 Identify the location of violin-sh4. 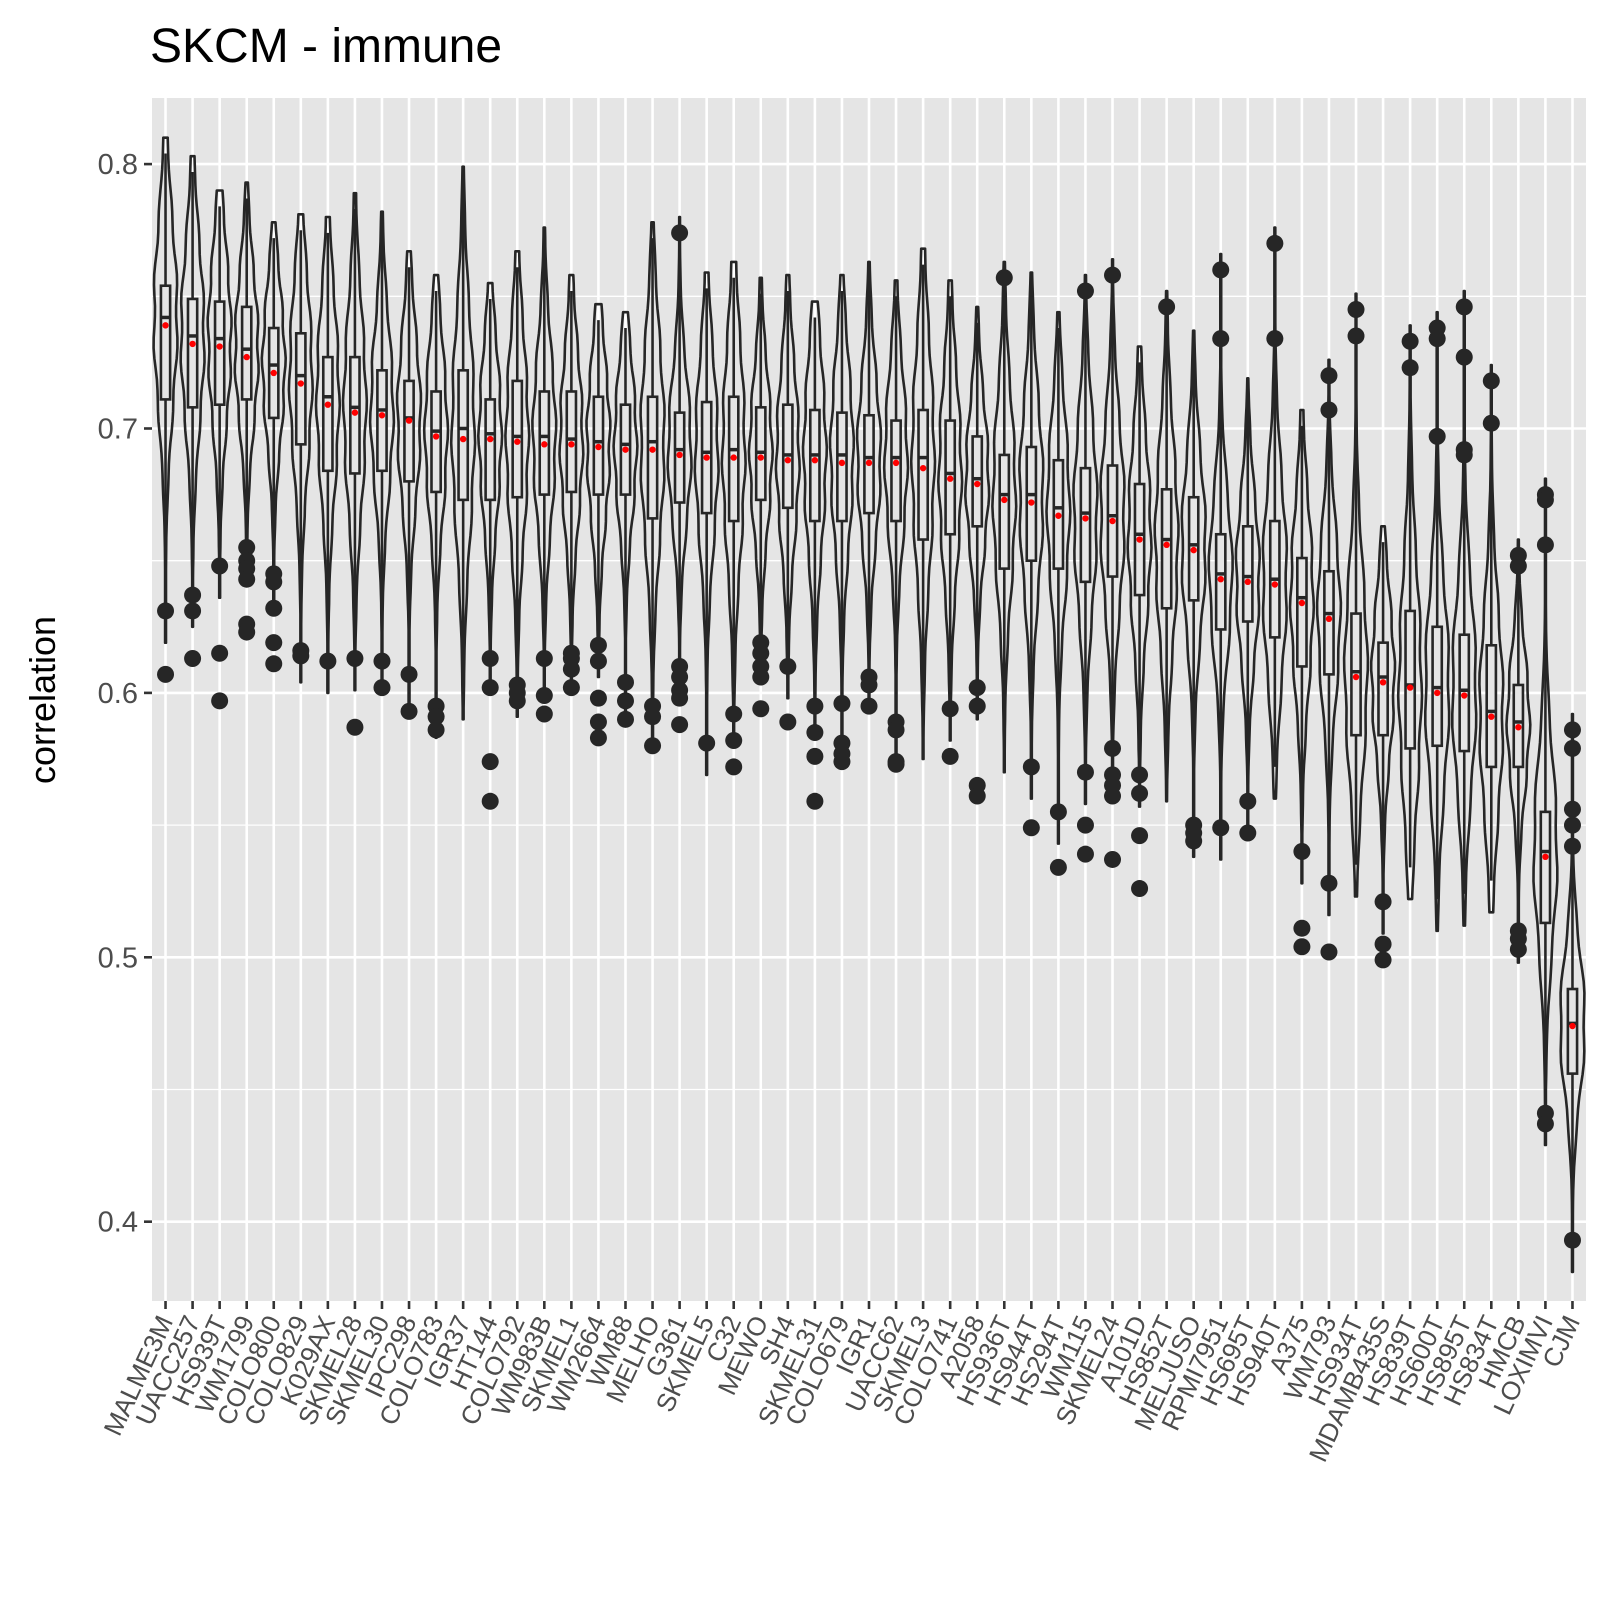
(787, 502).